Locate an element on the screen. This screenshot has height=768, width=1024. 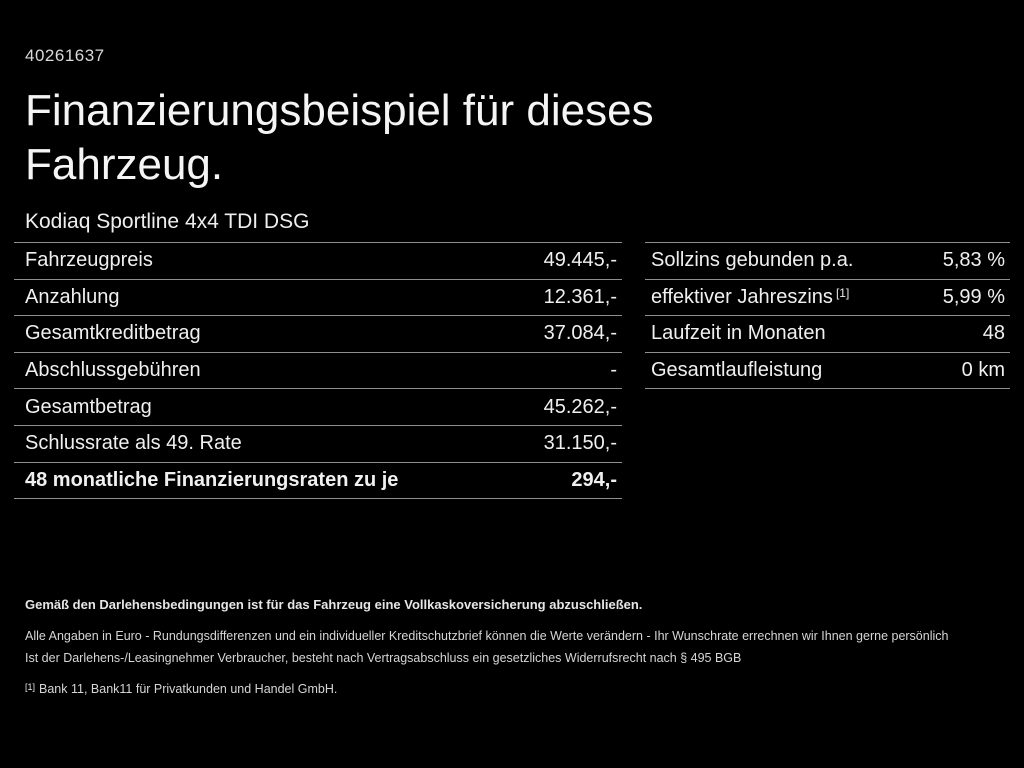
row-label: Fahrzeugpreis is located at coordinates (89, 260).